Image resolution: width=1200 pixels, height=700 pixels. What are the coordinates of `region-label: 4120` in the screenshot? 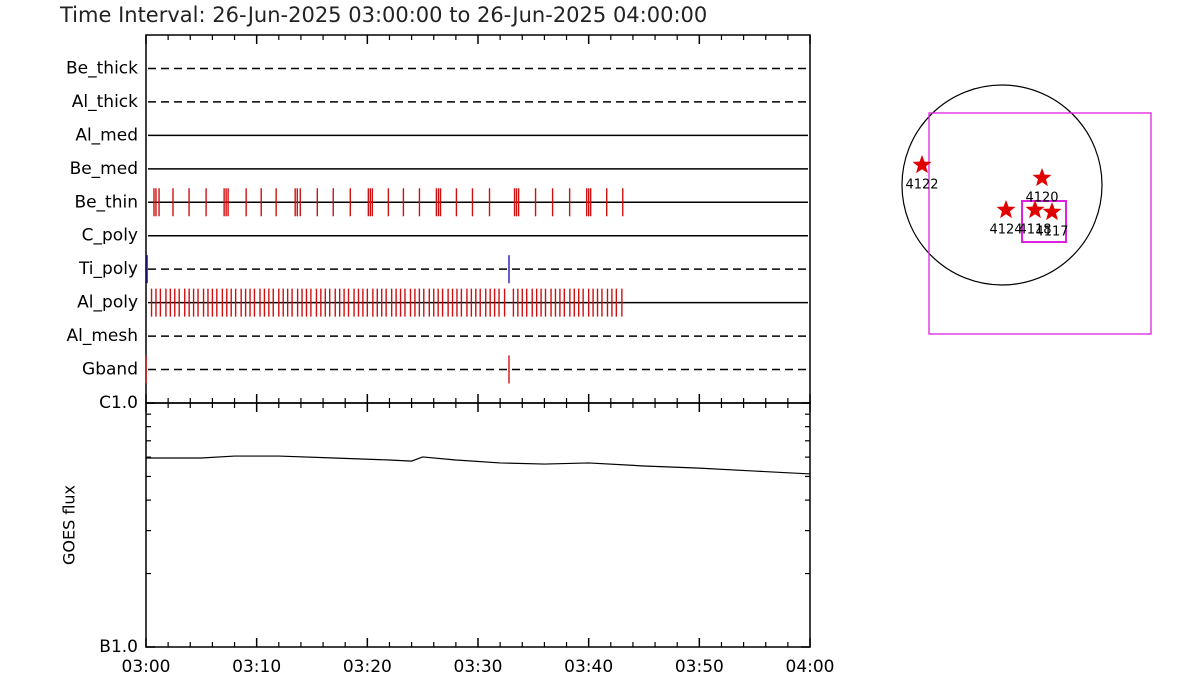 It's located at (1041, 198).